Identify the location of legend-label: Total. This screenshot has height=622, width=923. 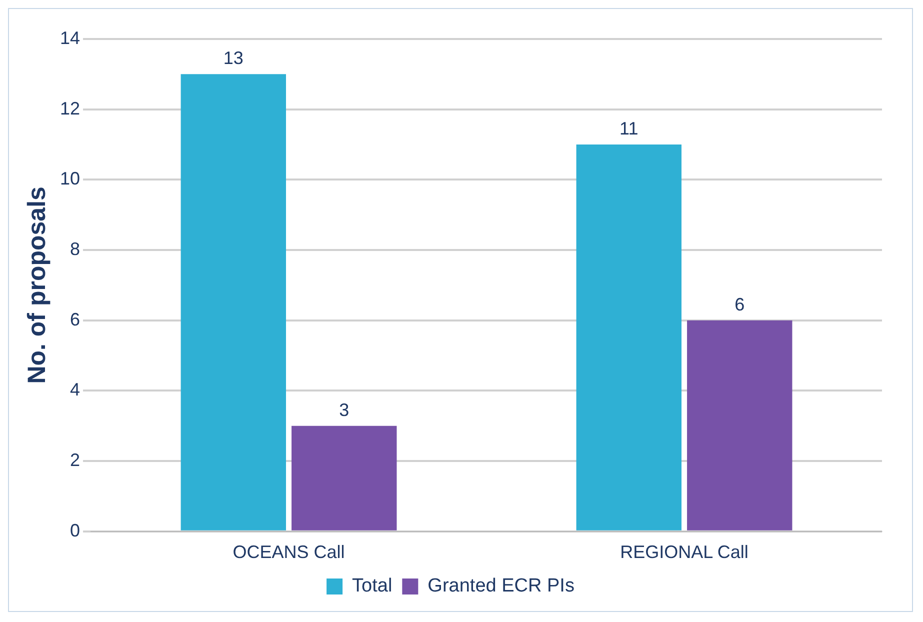
(372, 586).